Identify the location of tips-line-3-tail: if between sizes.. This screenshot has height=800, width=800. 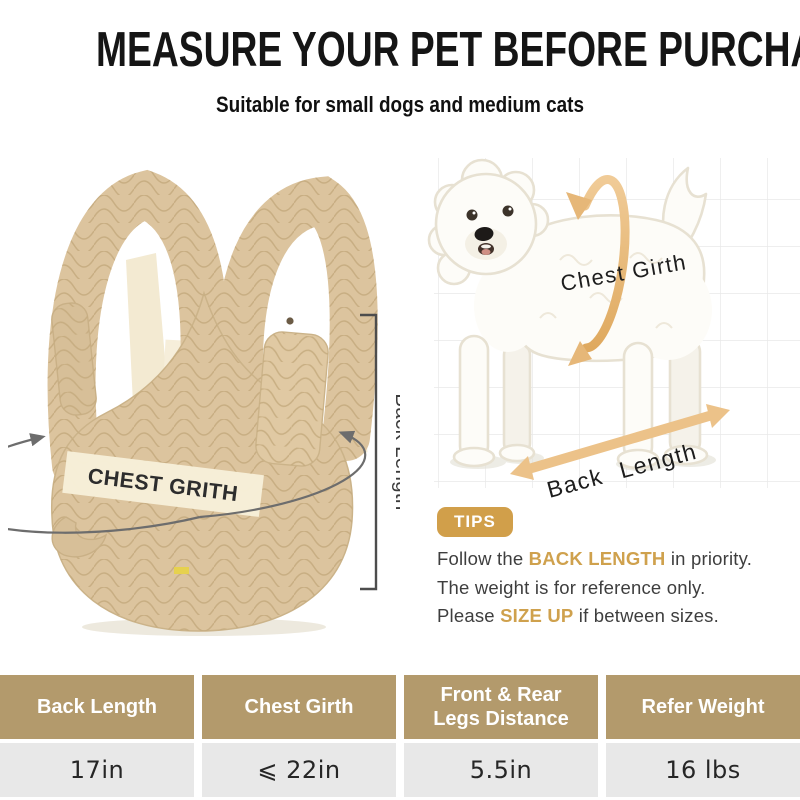
(646, 615).